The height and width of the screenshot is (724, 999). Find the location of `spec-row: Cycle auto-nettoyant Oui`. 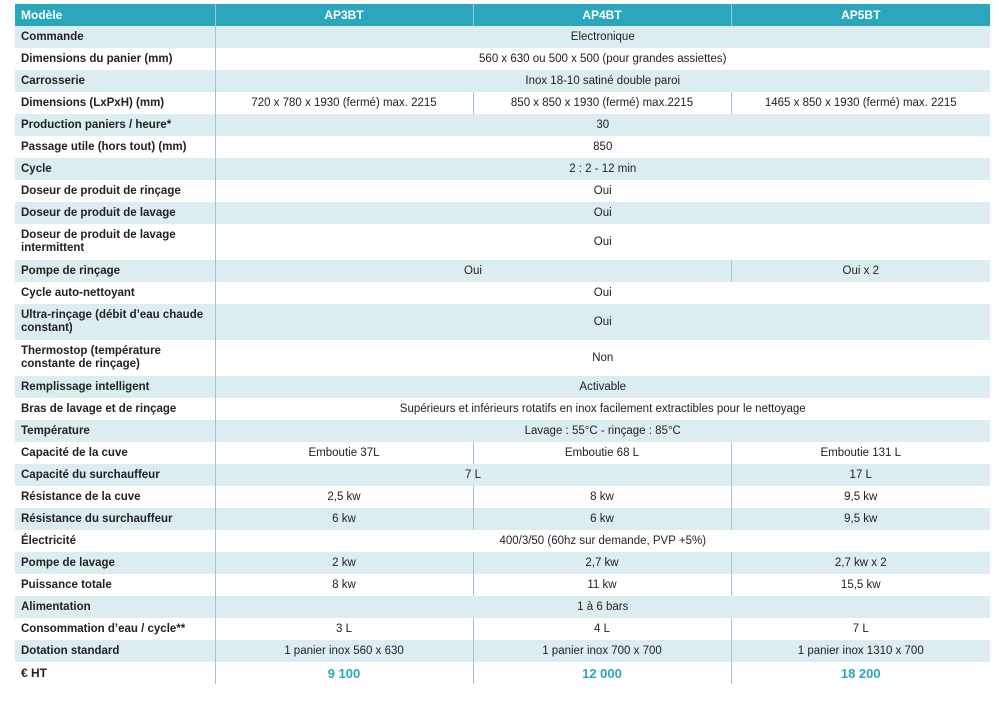

spec-row: Cycle auto-nettoyant Oui is located at coordinates (502, 293).